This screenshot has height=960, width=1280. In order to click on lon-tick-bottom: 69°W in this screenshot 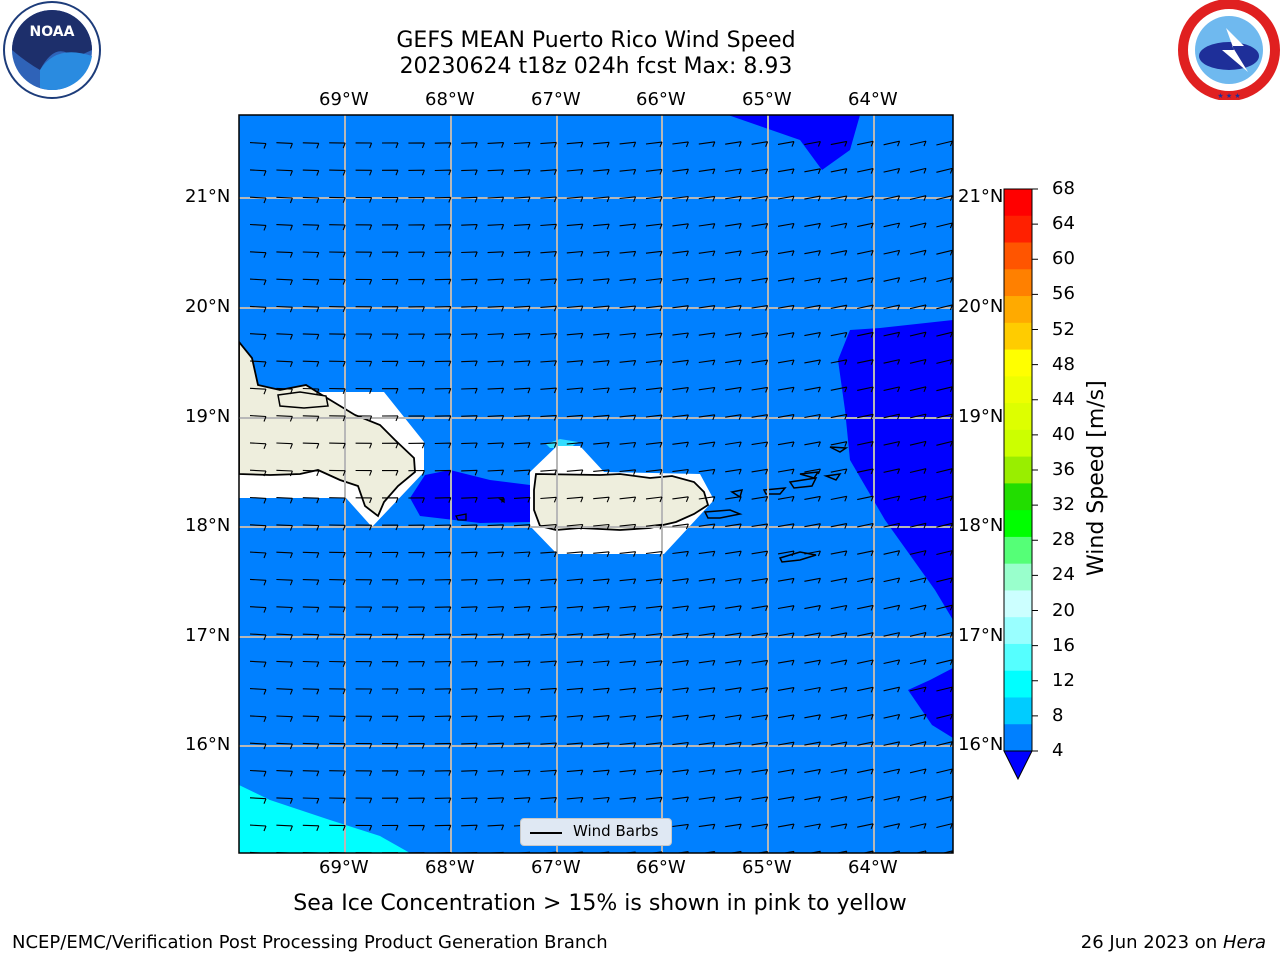, I will do `click(344, 867)`.